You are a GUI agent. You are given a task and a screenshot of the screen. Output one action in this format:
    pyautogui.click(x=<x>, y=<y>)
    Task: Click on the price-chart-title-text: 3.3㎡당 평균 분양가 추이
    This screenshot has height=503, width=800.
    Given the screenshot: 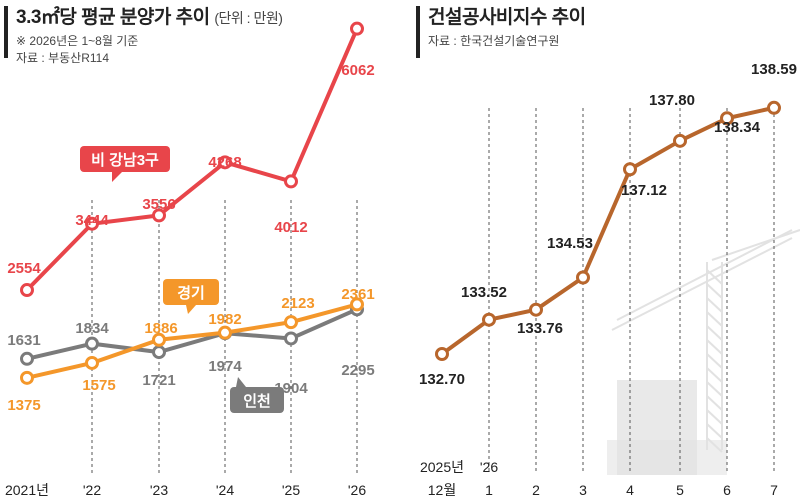 What is the action you would take?
    pyautogui.click(x=113, y=17)
    